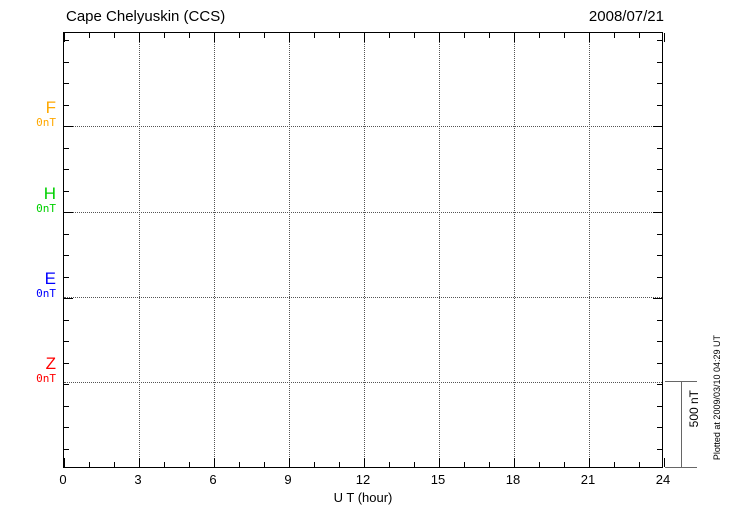 This screenshot has height=520, width=730. Describe the element at coordinates (363, 497) in the screenshot. I see `x-axis-title: U T (hour)` at that location.